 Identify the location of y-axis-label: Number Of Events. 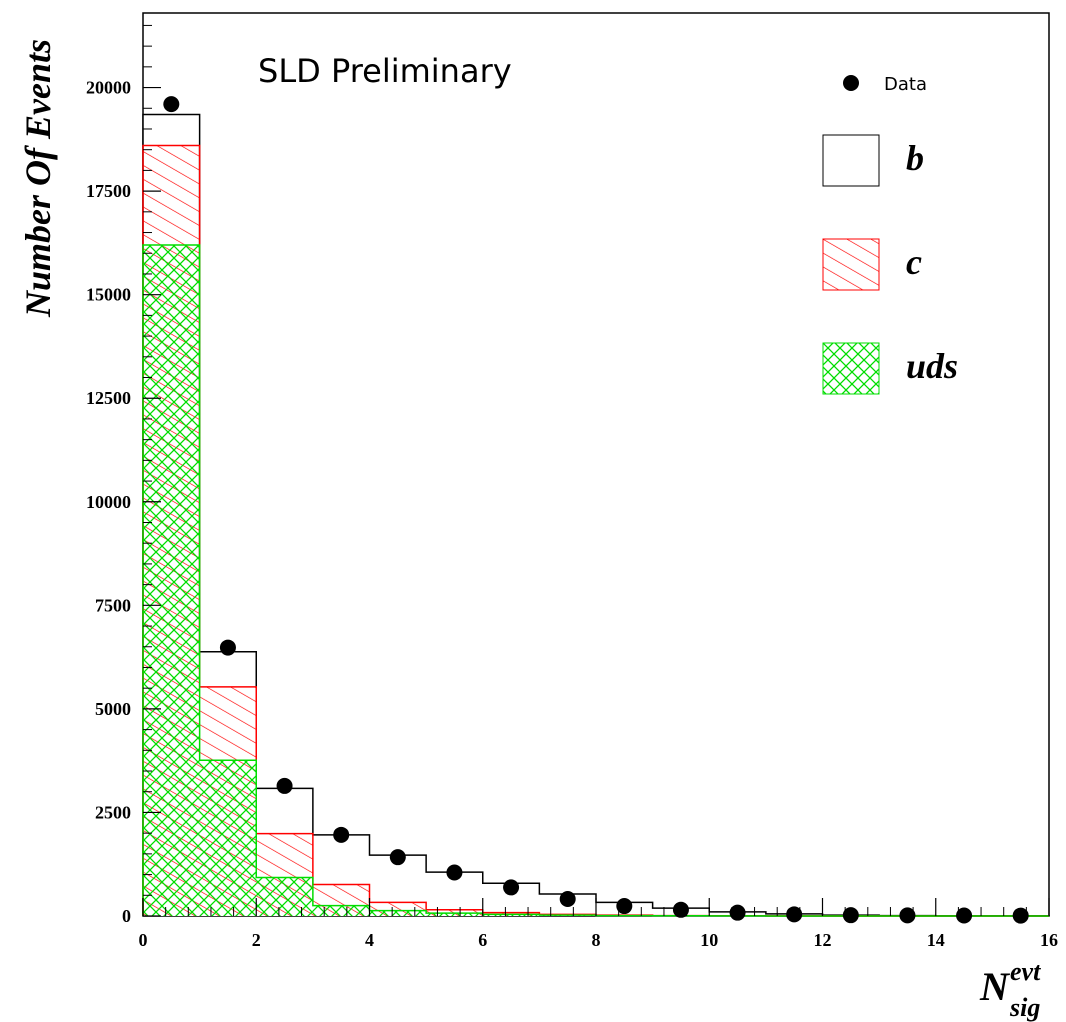
(38, 178).